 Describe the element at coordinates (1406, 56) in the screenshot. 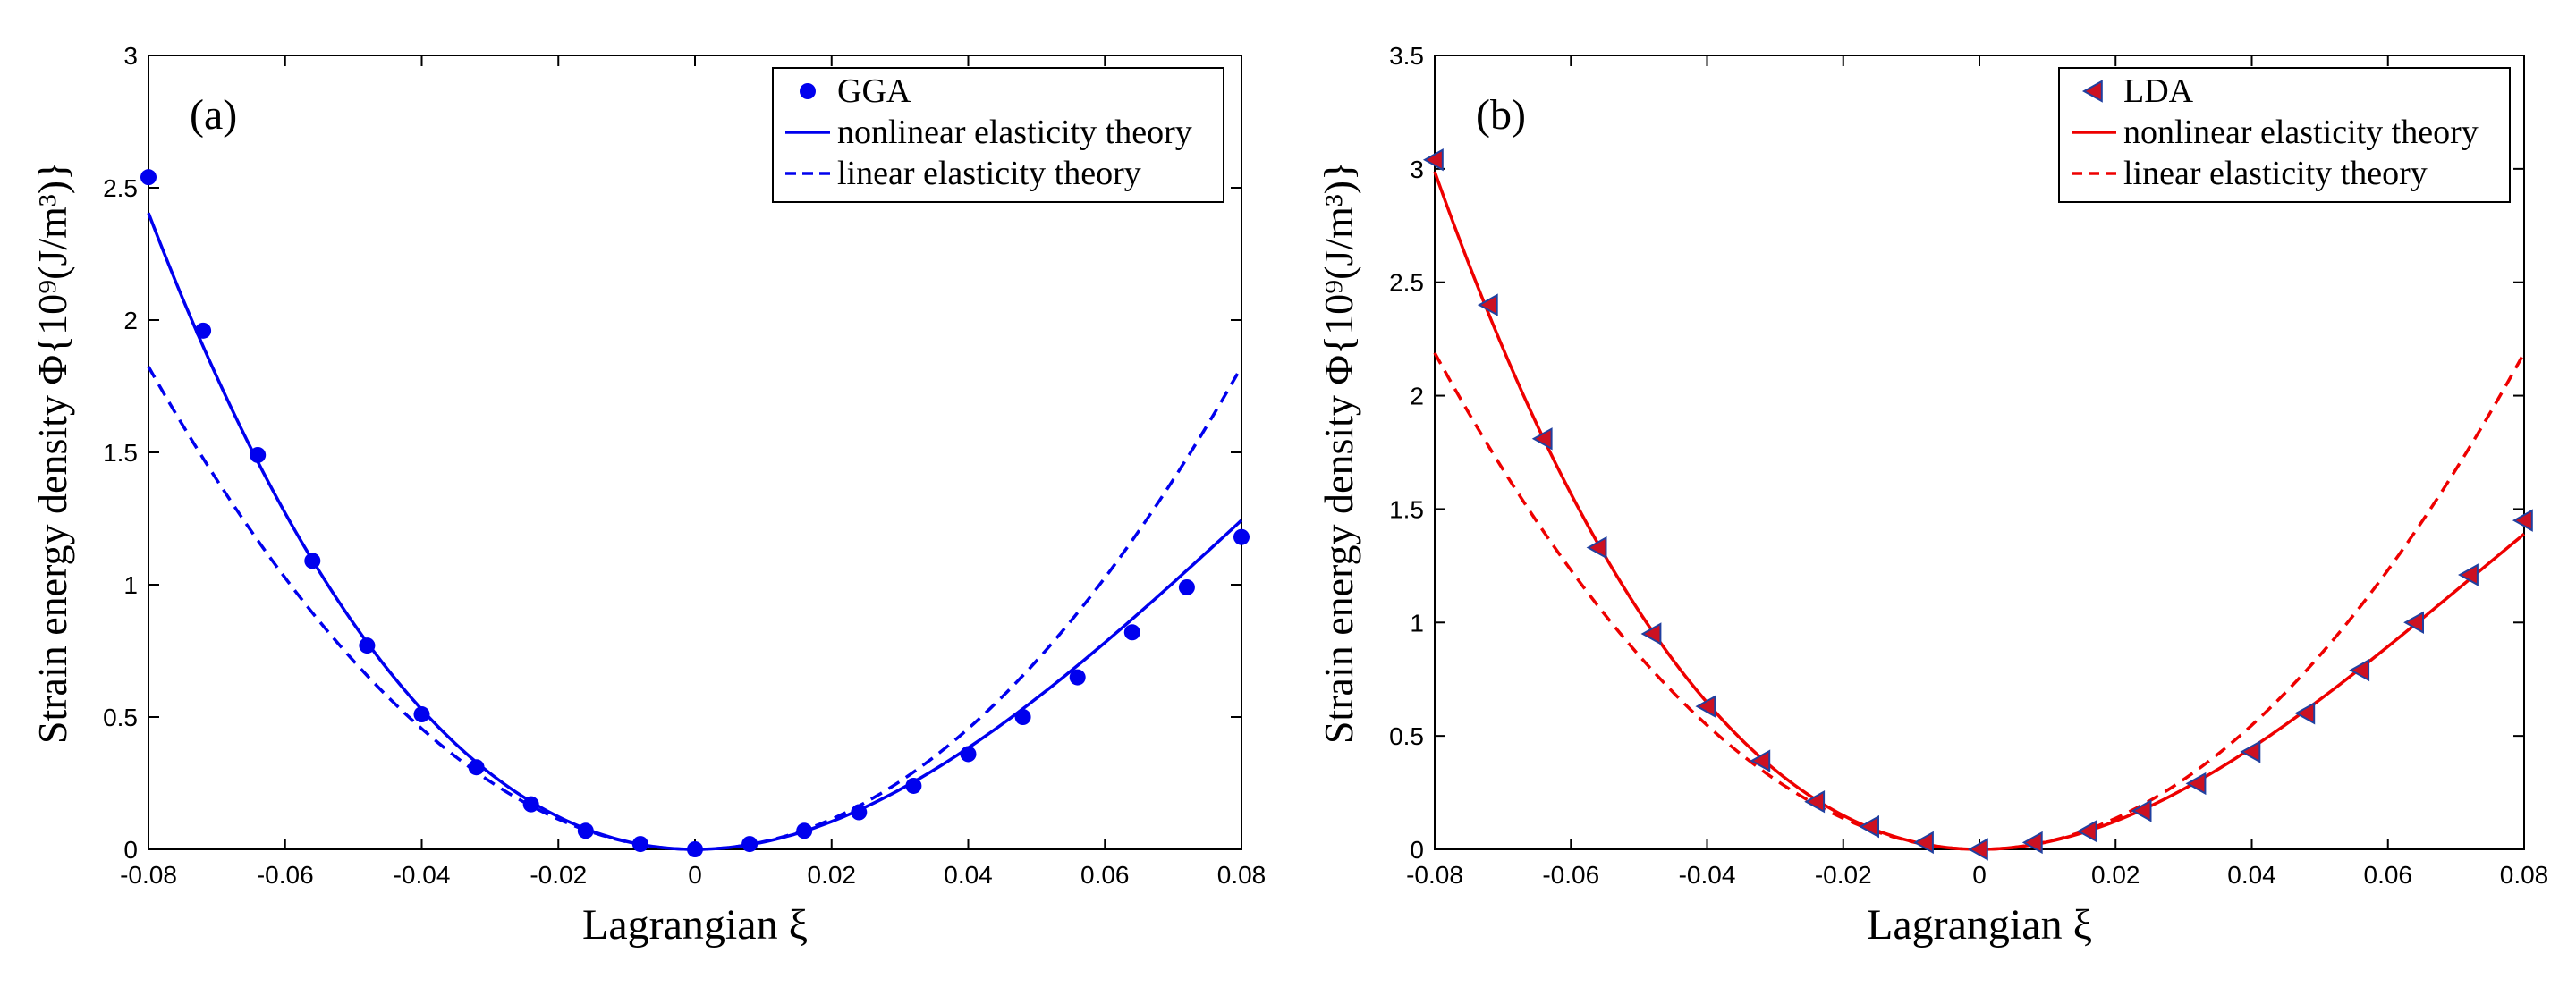

I see `y-tick-label: 3.5` at that location.